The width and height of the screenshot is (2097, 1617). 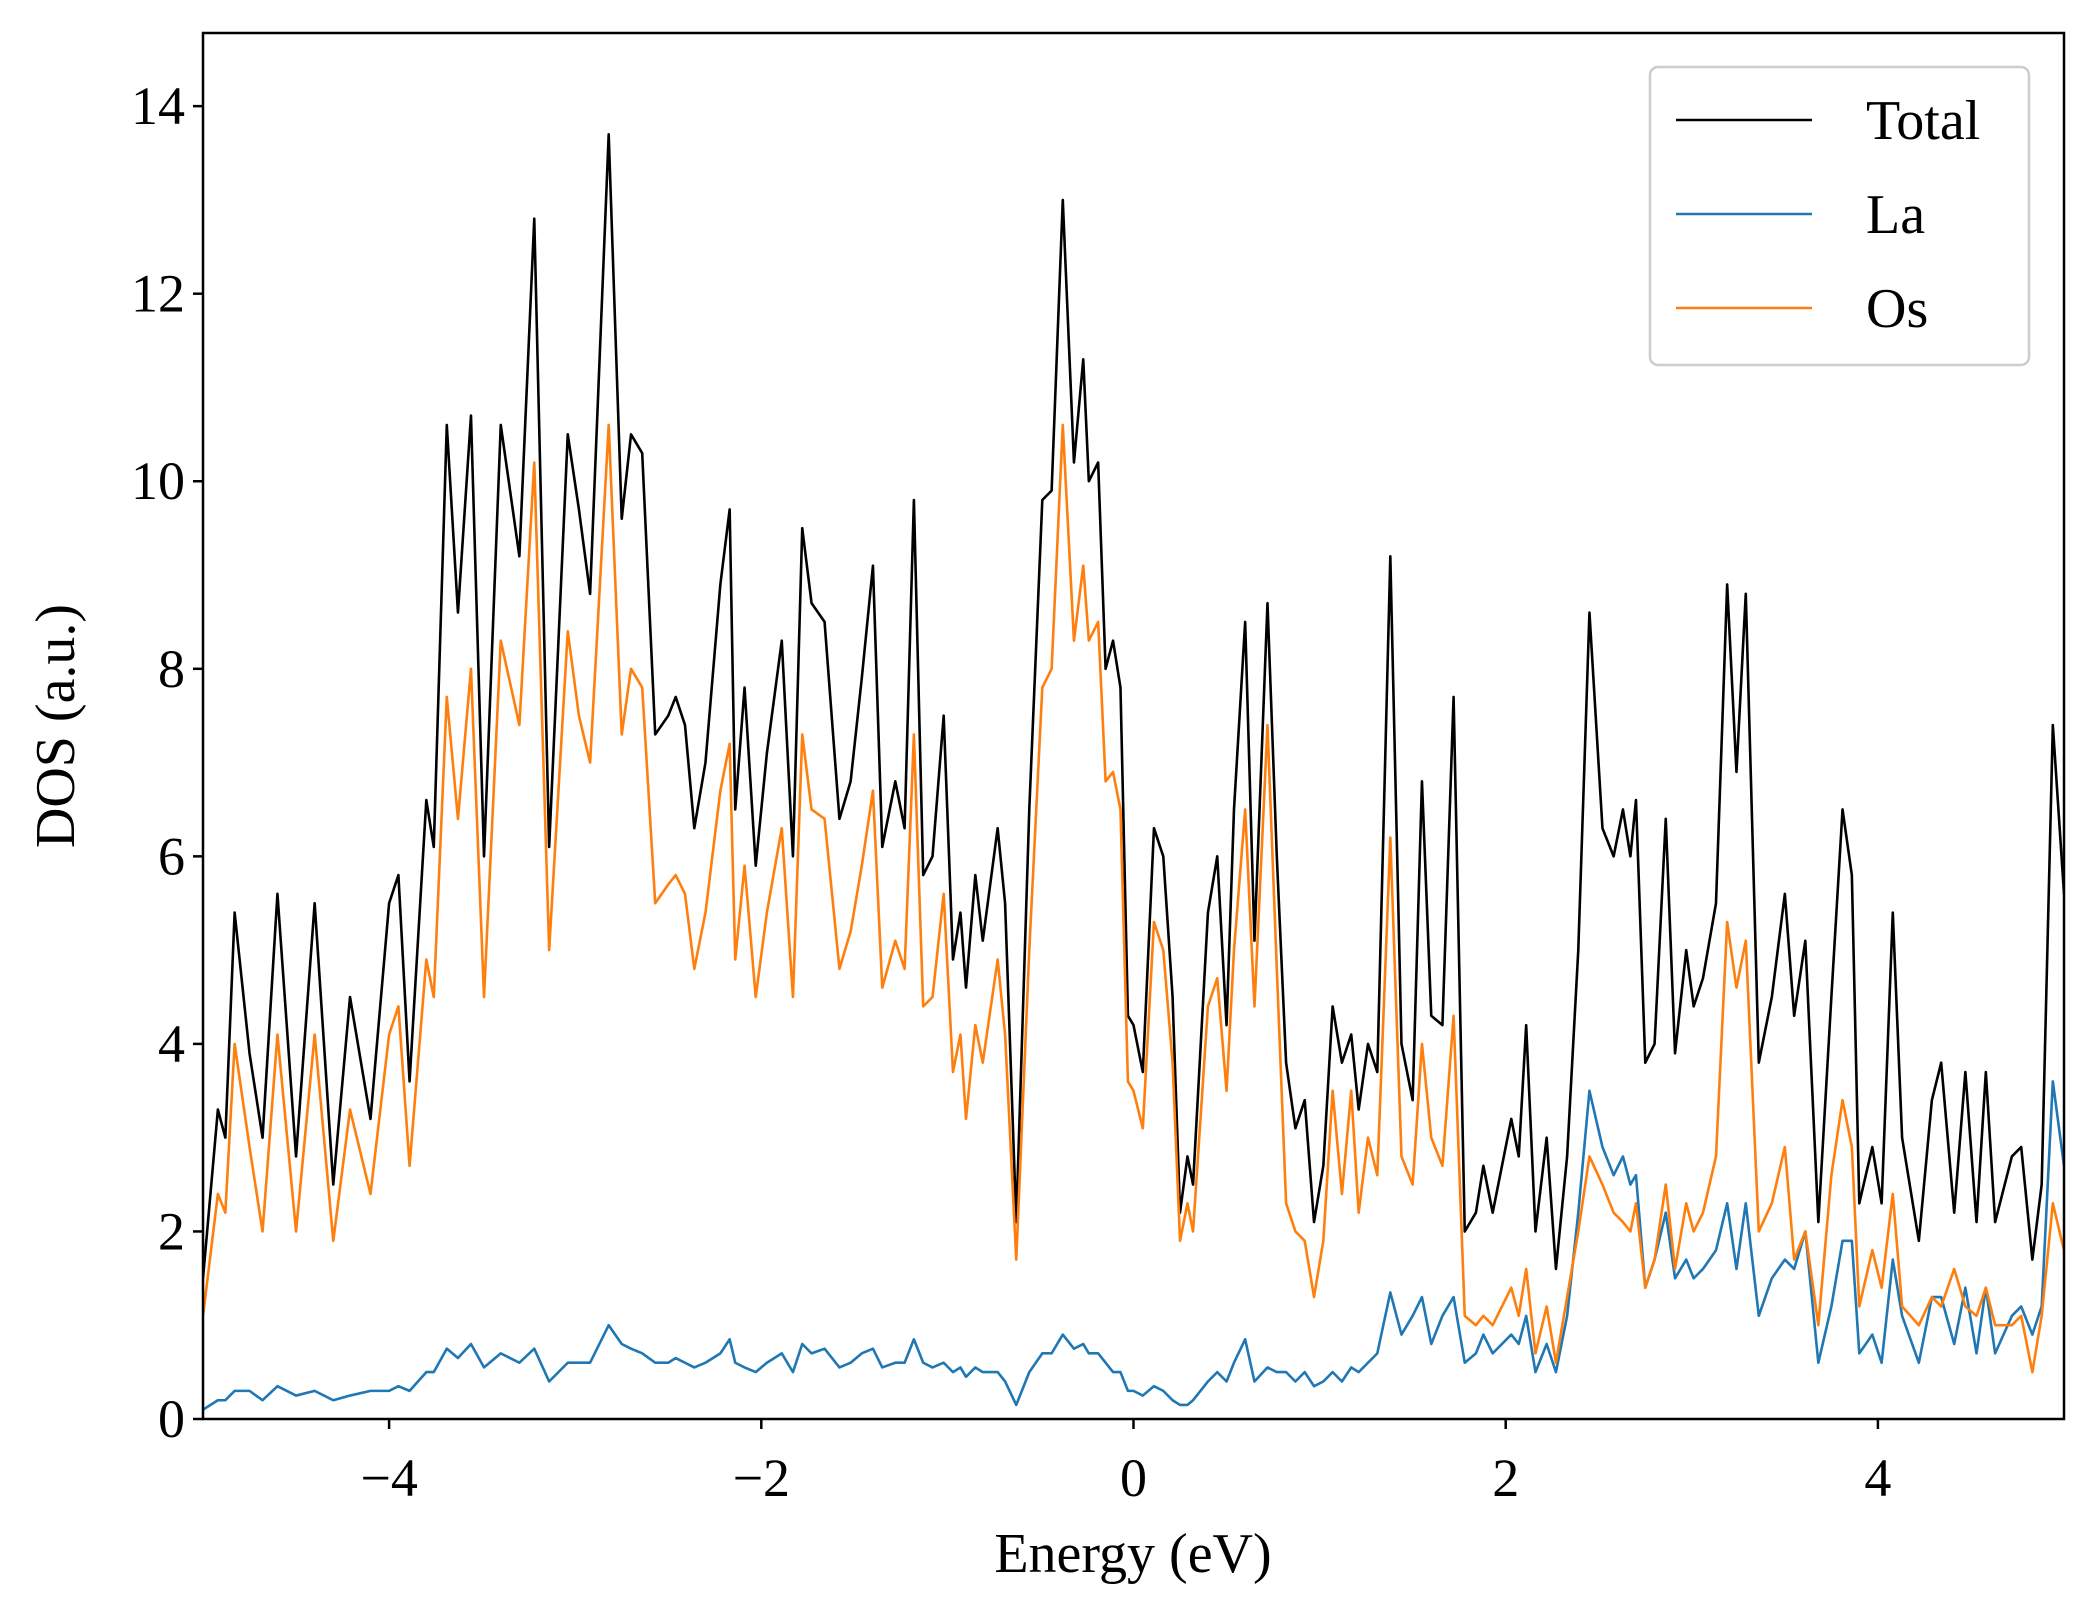 I want to click on legend: Total La Os, so click(x=1839, y=216).